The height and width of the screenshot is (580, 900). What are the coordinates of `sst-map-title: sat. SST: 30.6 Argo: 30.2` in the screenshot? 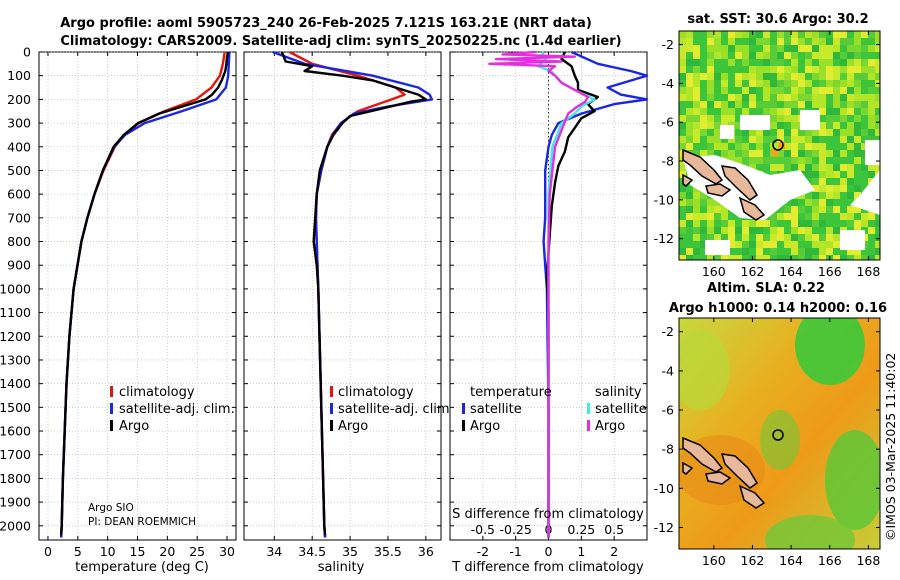 It's located at (777, 19).